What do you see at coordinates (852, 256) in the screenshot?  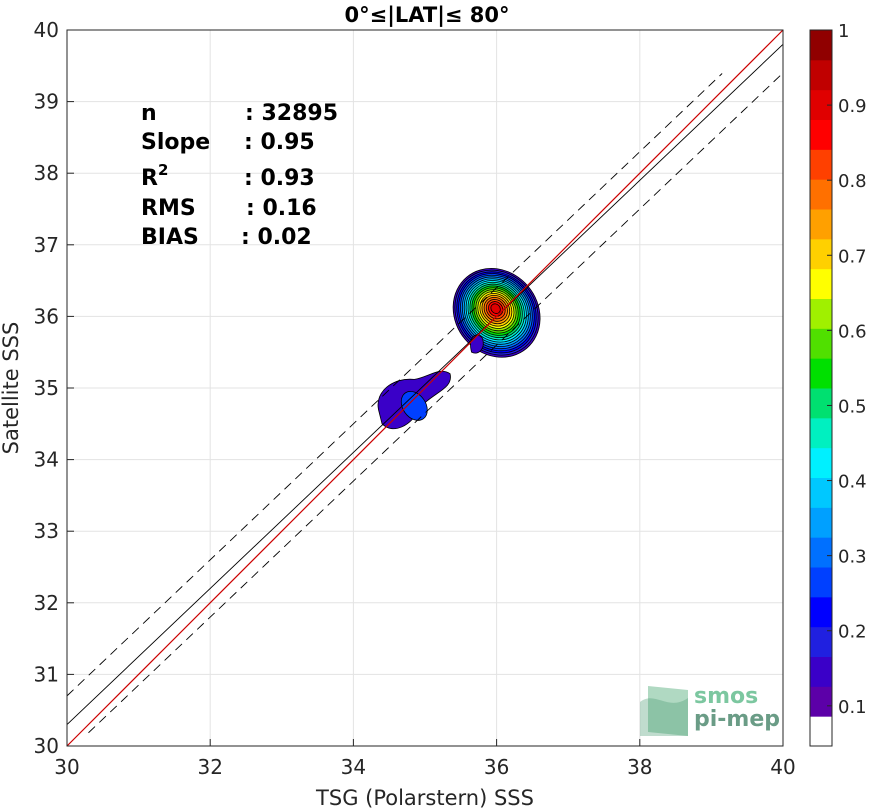 I see `colorbar-tick-label: 0.7` at bounding box center [852, 256].